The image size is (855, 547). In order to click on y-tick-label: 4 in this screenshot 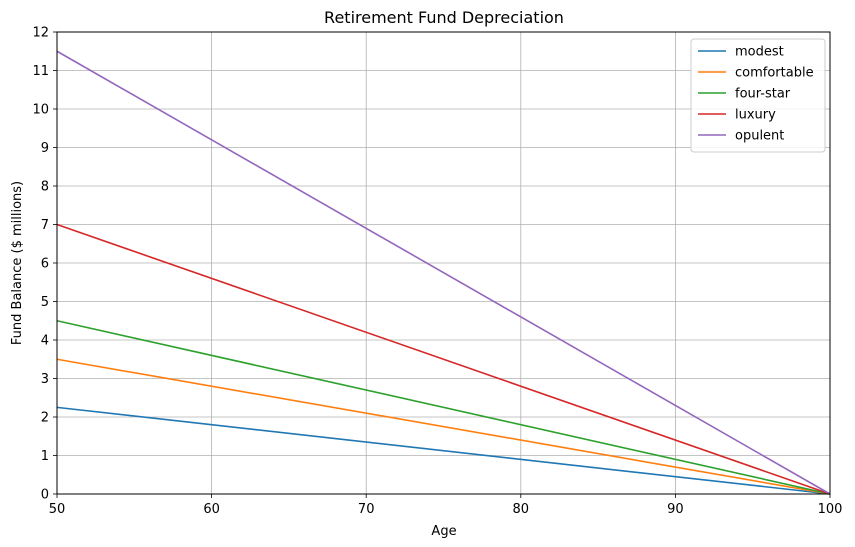, I will do `click(45, 341)`.